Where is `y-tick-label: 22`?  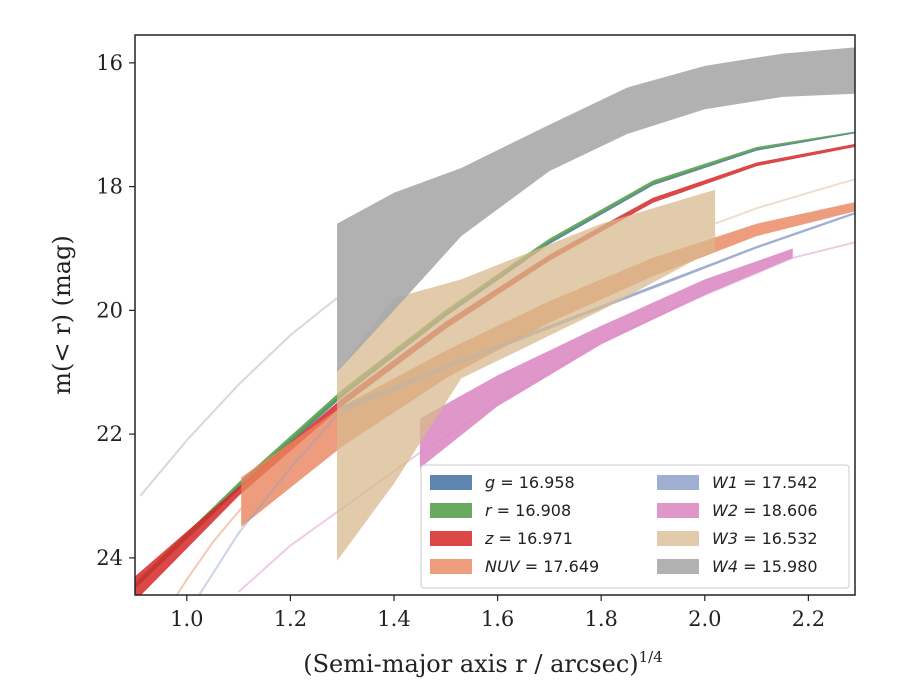
y-tick-label: 22 is located at coordinates (109, 434).